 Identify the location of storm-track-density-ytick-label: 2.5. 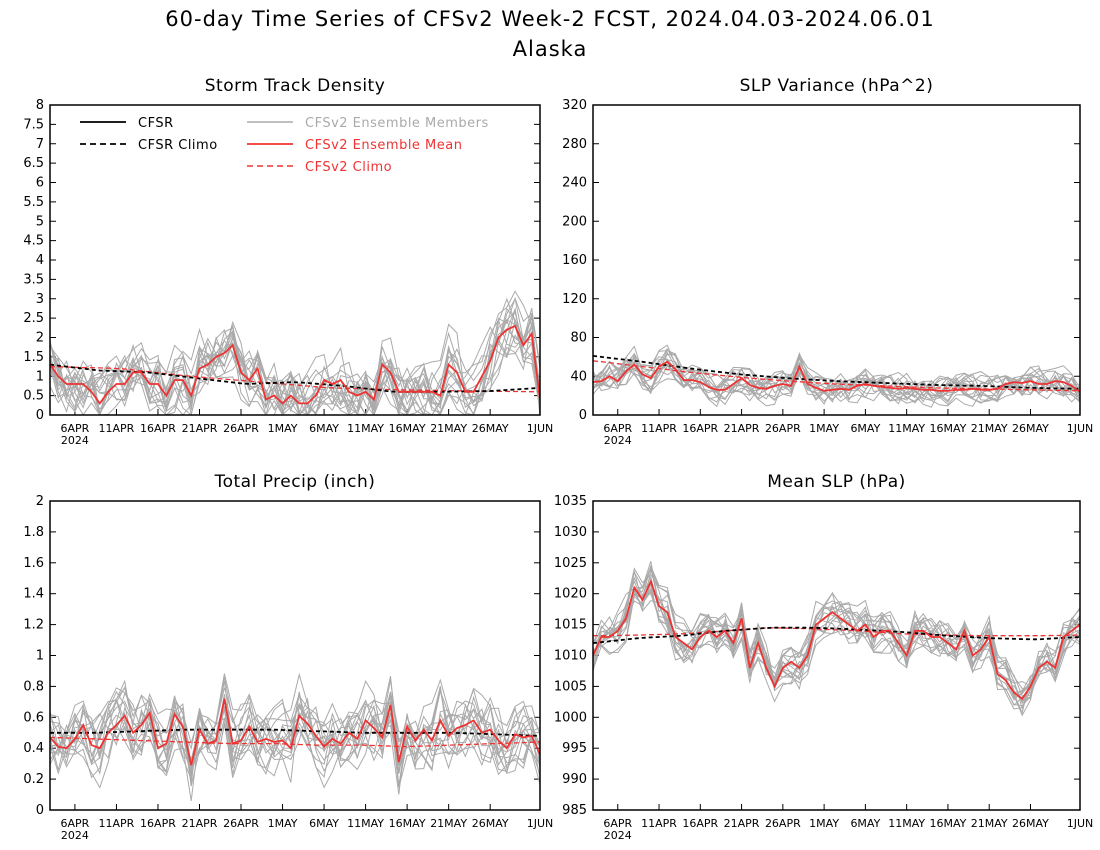
(33, 318).